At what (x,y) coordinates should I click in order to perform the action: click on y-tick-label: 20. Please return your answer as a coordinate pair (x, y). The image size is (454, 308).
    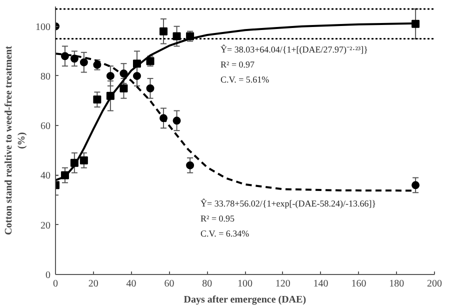
    Looking at the image, I should click on (45, 226).